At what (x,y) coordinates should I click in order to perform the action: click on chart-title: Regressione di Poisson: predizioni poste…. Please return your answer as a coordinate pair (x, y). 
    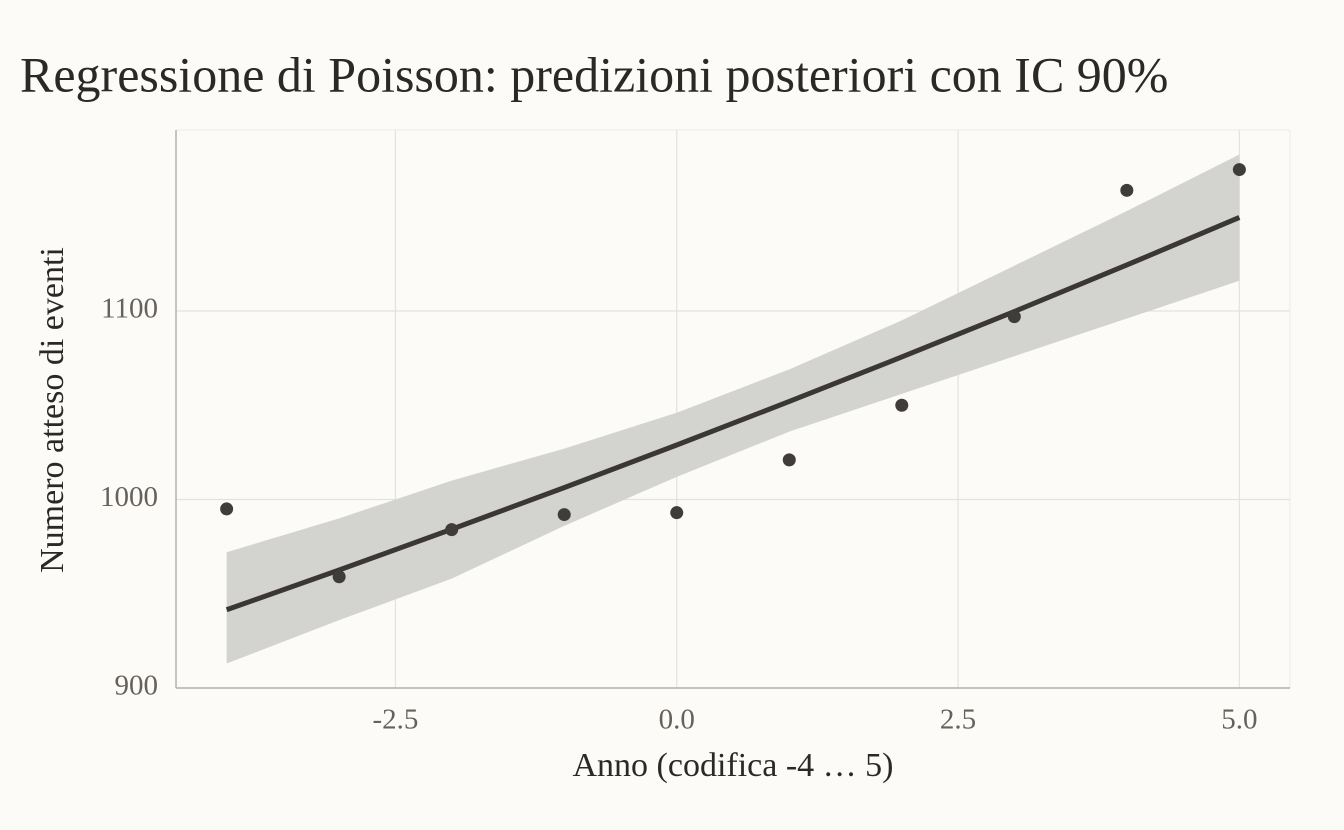
    Looking at the image, I should click on (594, 74).